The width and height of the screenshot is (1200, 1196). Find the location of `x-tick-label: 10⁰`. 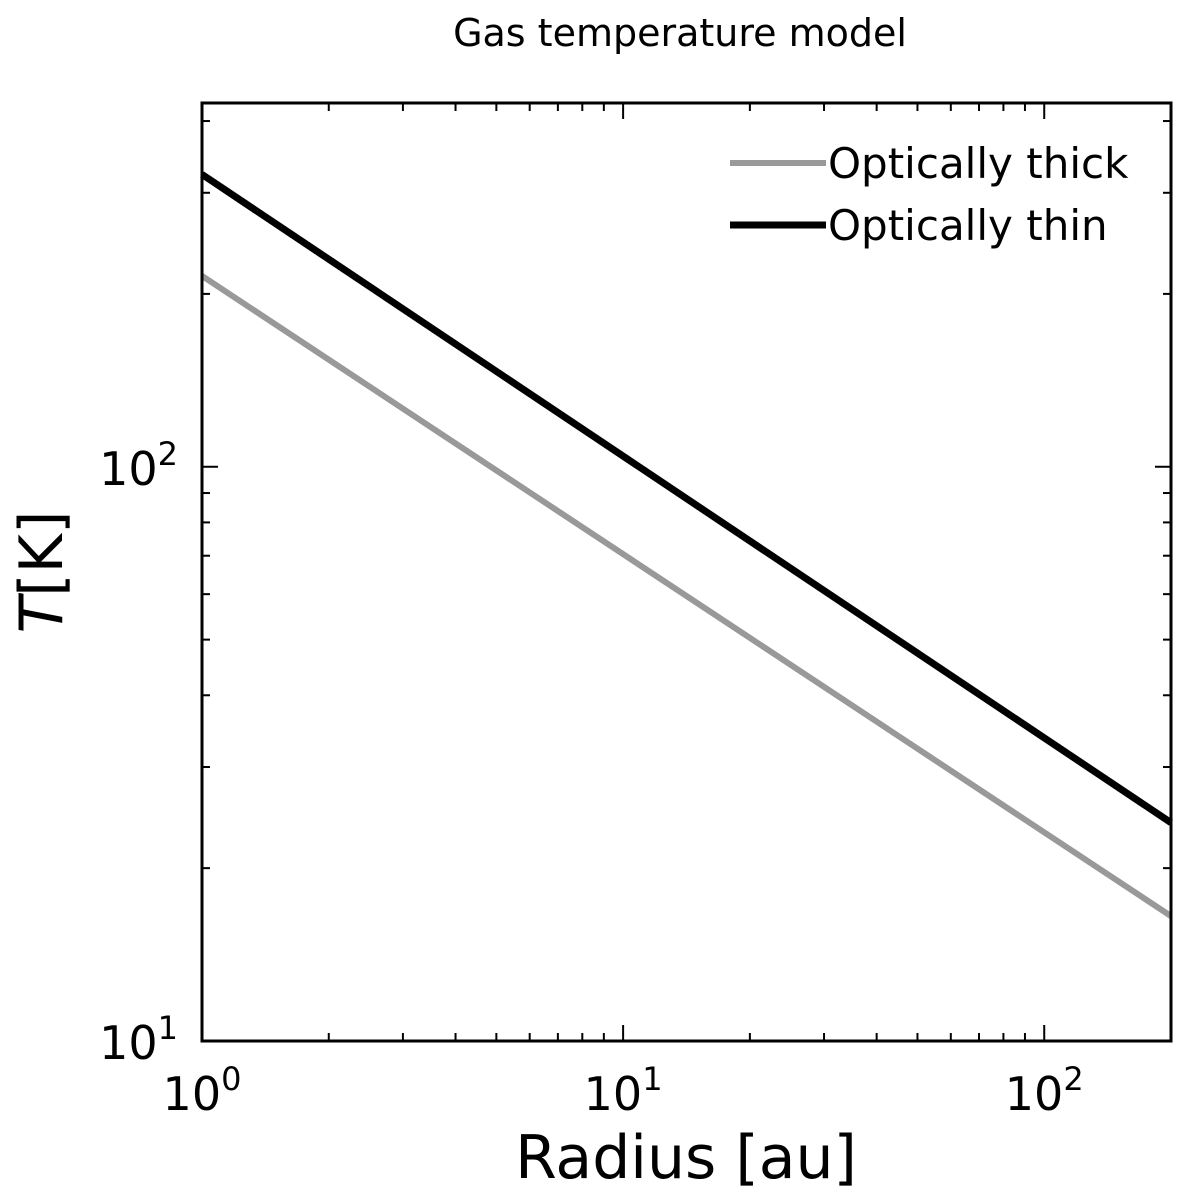

x-tick-label: 10⁰ is located at coordinates (202, 1090).